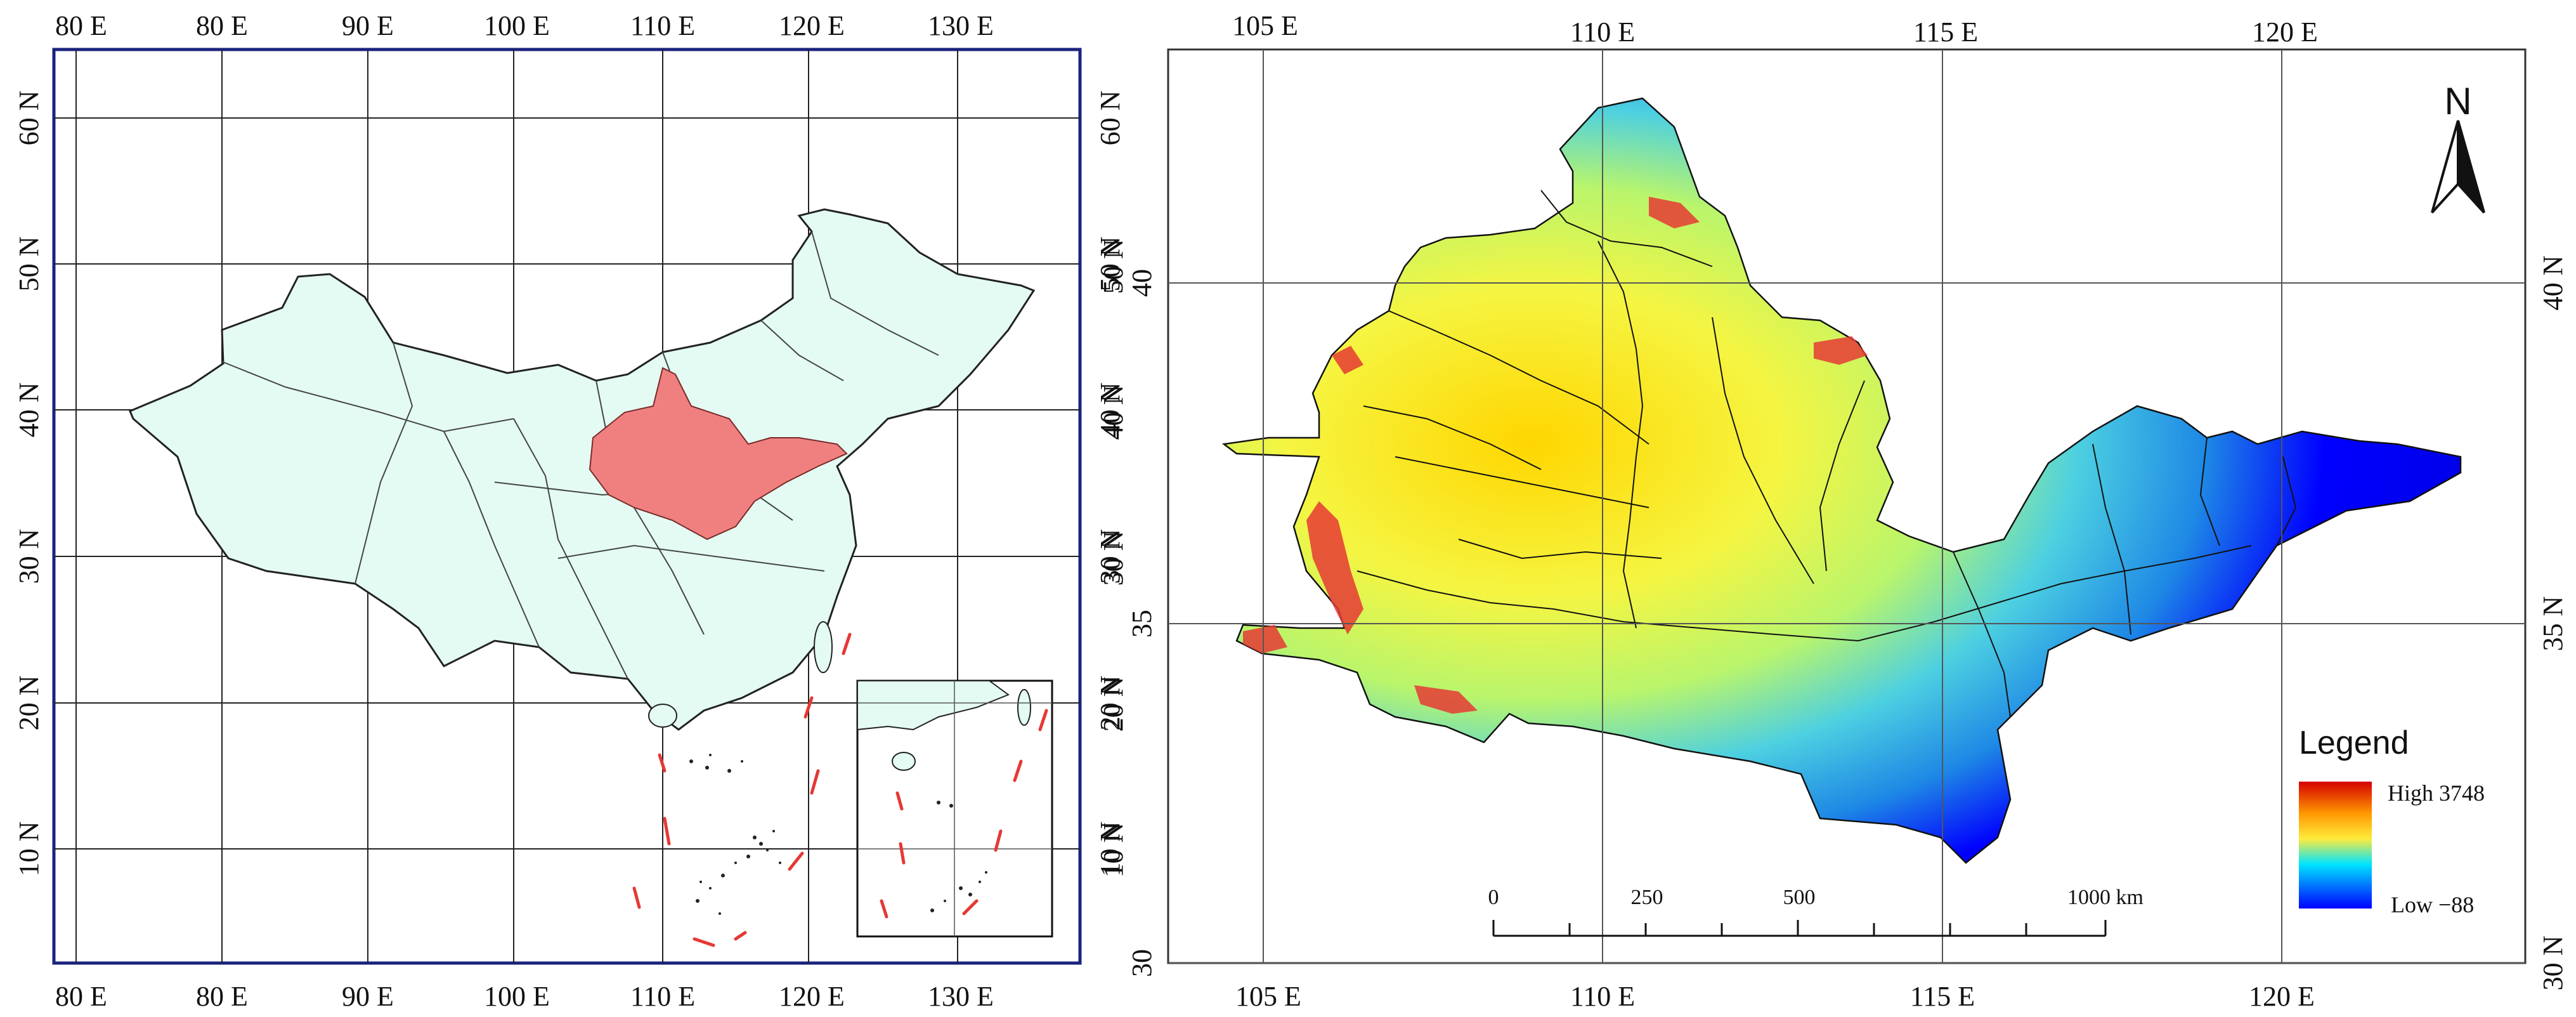  Describe the element at coordinates (2354, 743) in the screenshot. I see `legend-title: Legend` at that location.